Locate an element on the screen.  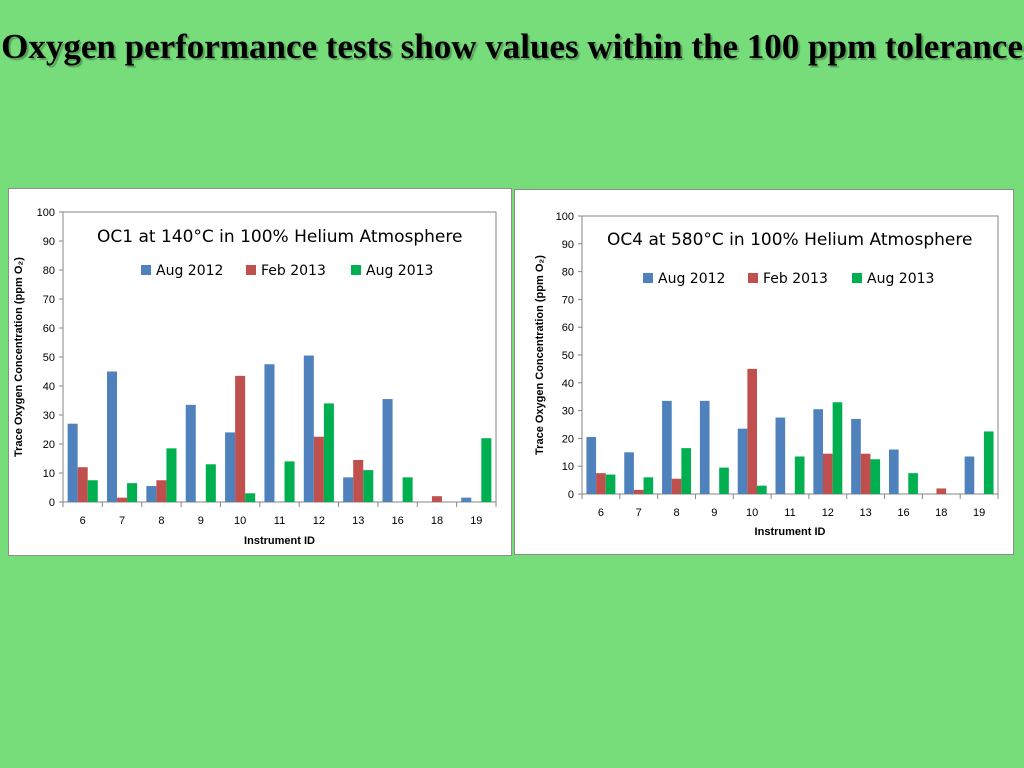
y-axis-title: Trace Oxygen Concentration (ppm O₂) is located at coordinates (540, 355).